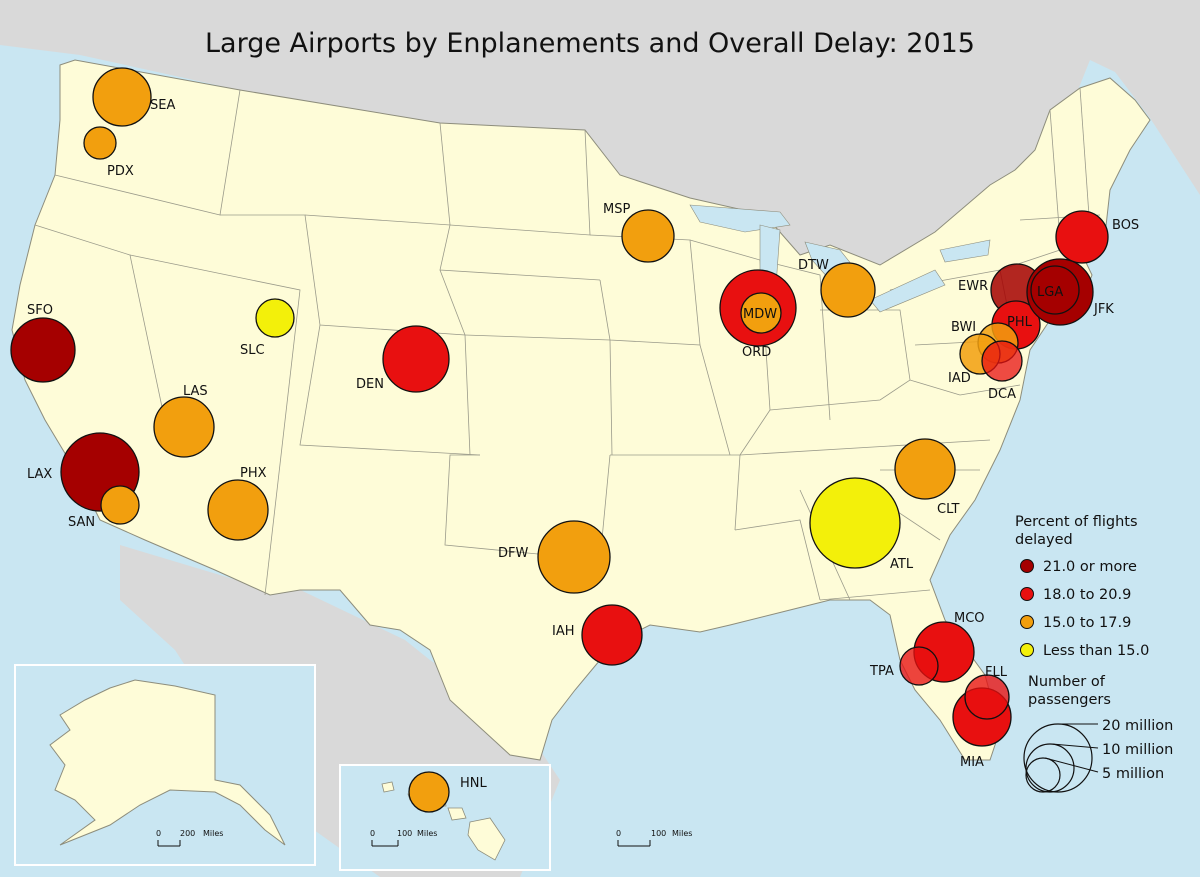 The width and height of the screenshot is (1200, 877). I want to click on legend-size-leader-5m, so click(1071, 765).